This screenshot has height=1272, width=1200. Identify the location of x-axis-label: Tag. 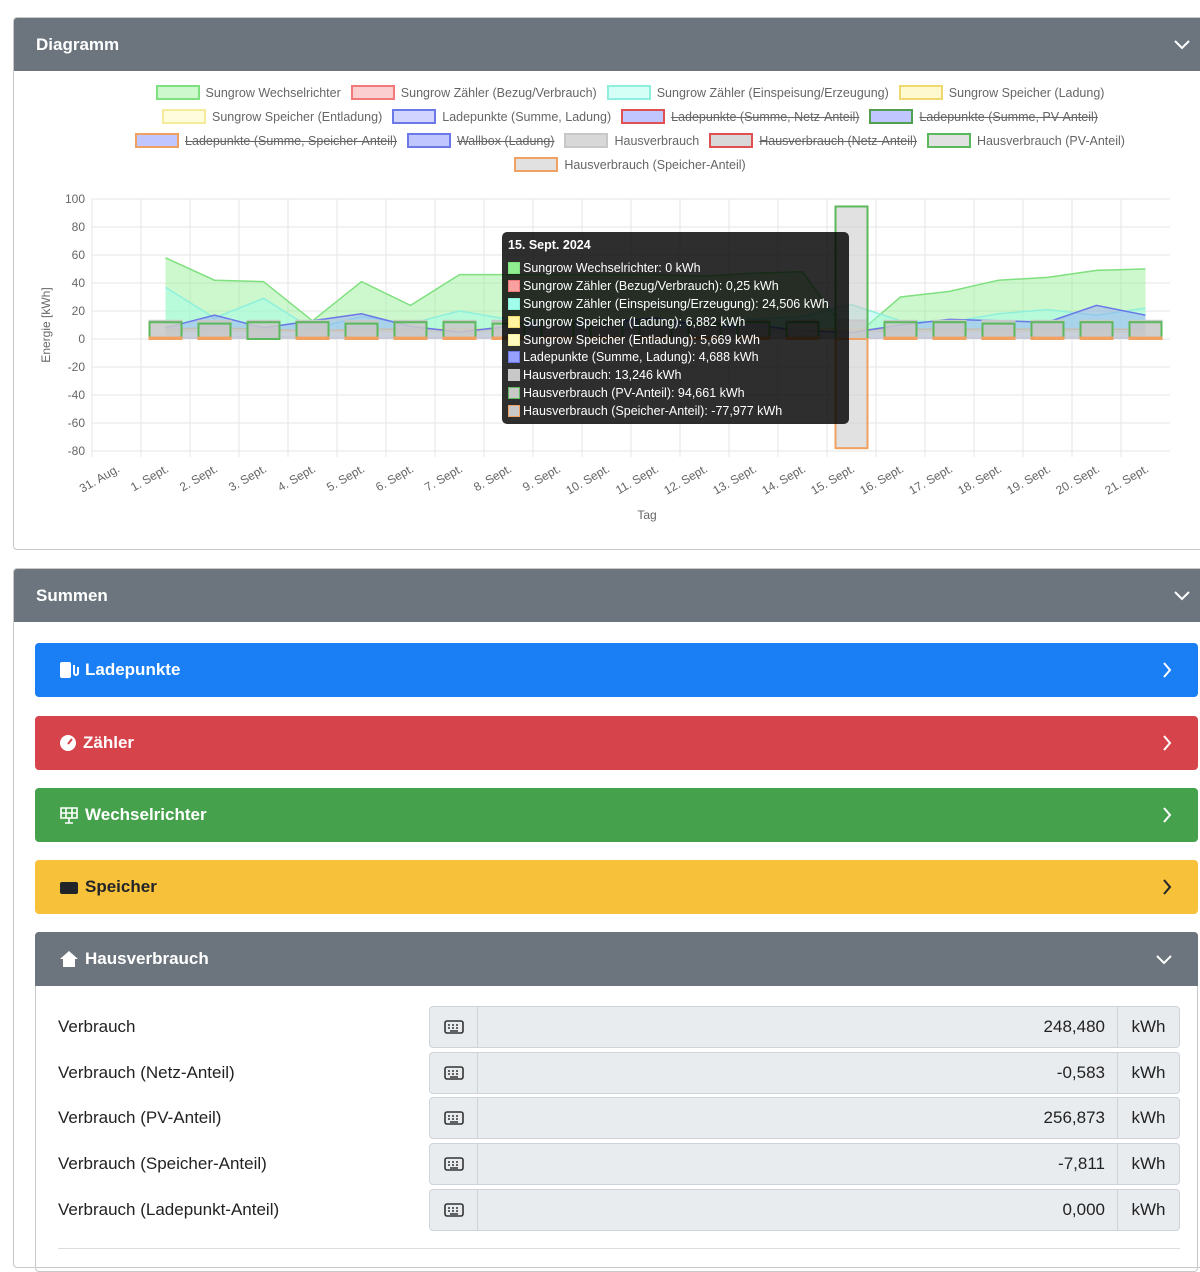
(646, 515).